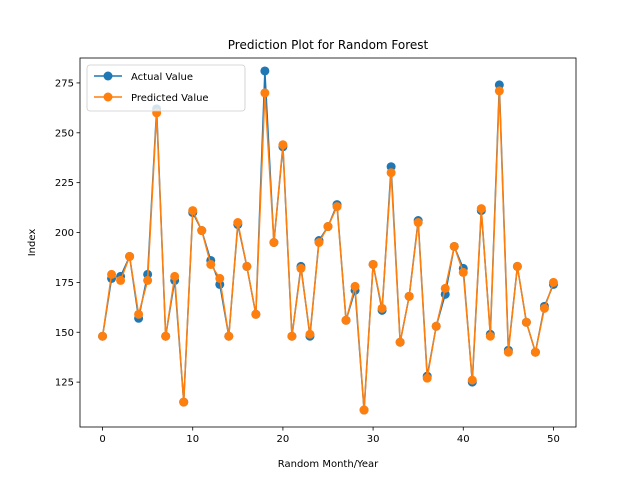  I want to click on y-tick-label: 225, so click(64, 183).